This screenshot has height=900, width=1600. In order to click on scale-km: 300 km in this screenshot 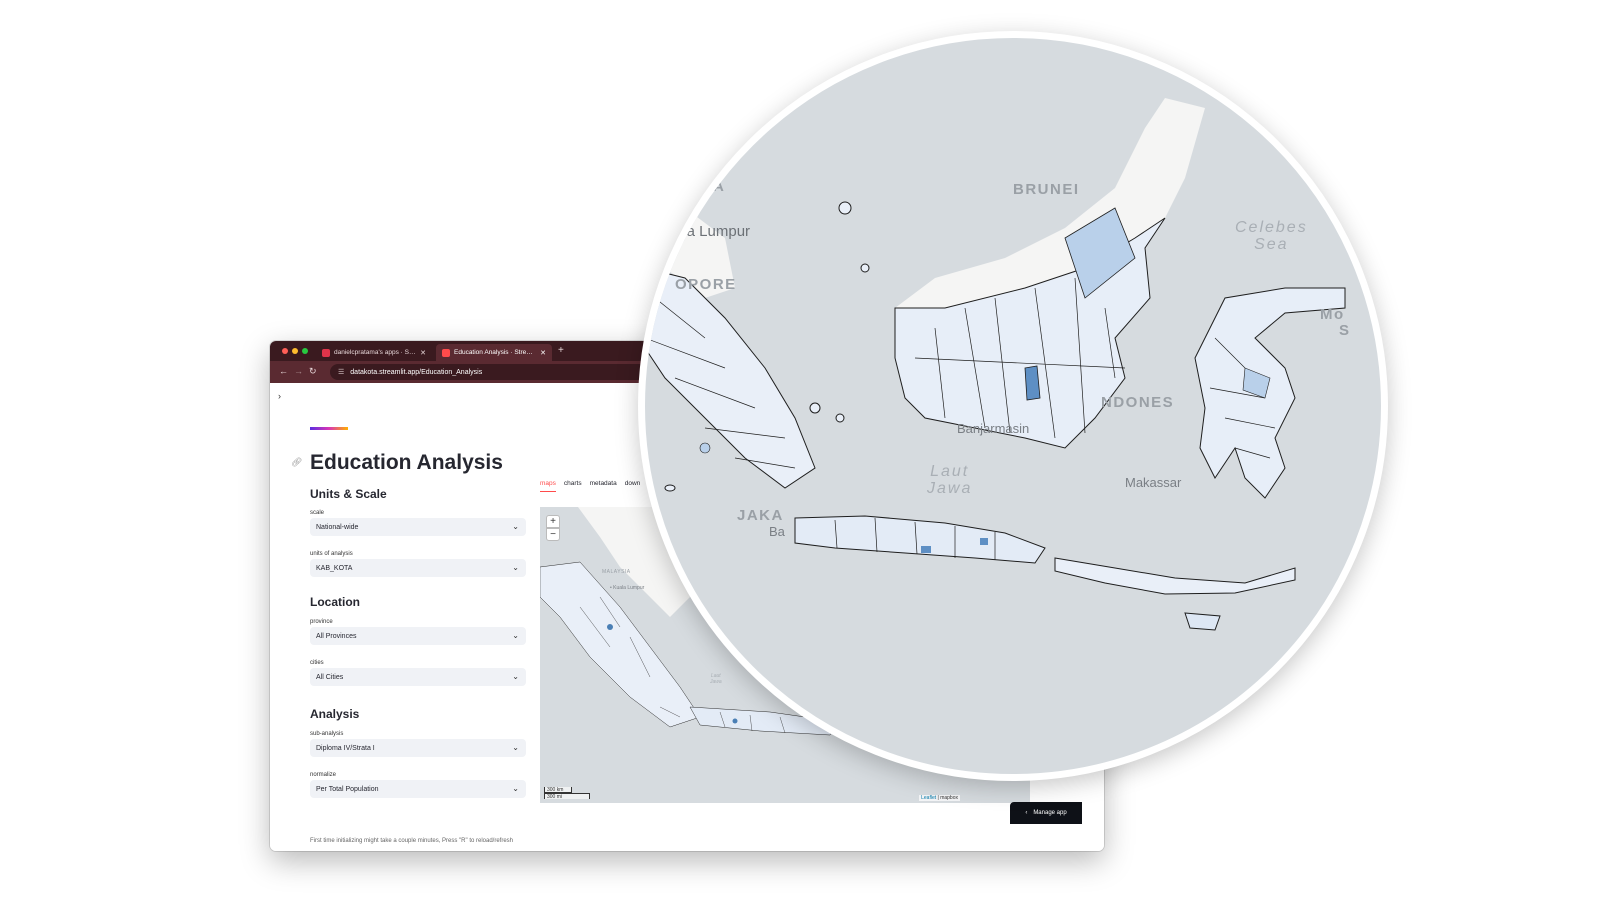, I will do `click(558, 790)`.